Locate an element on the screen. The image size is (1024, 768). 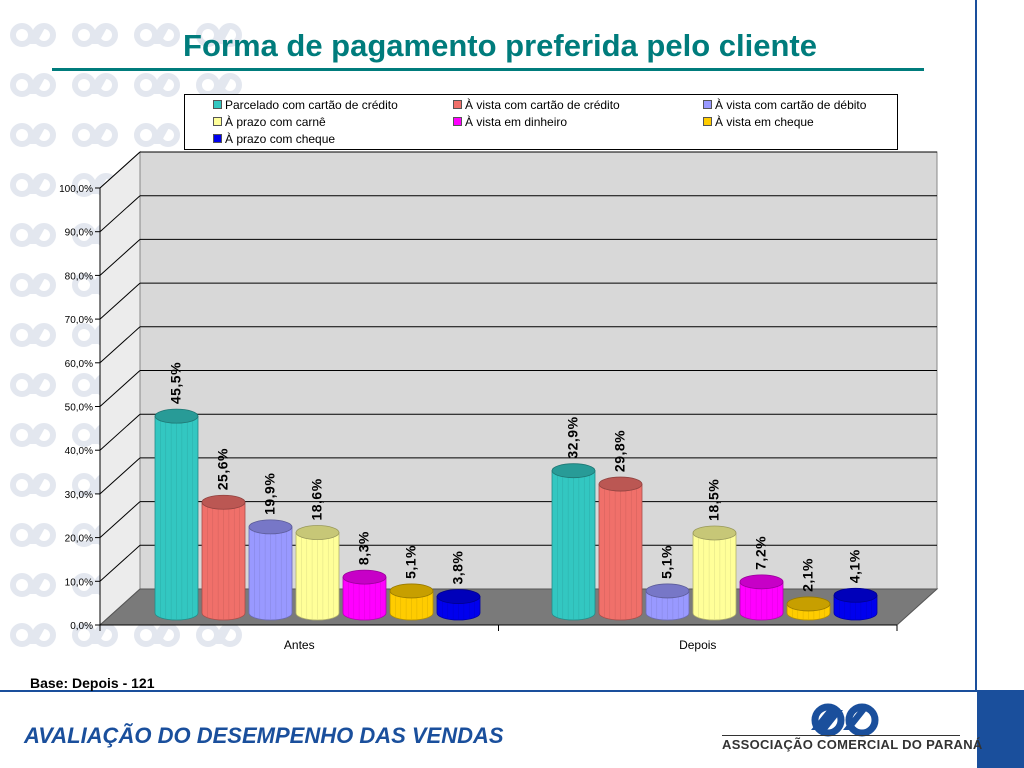
legend-label: Parcelado com cartão de crédito is located at coordinates (311, 105).